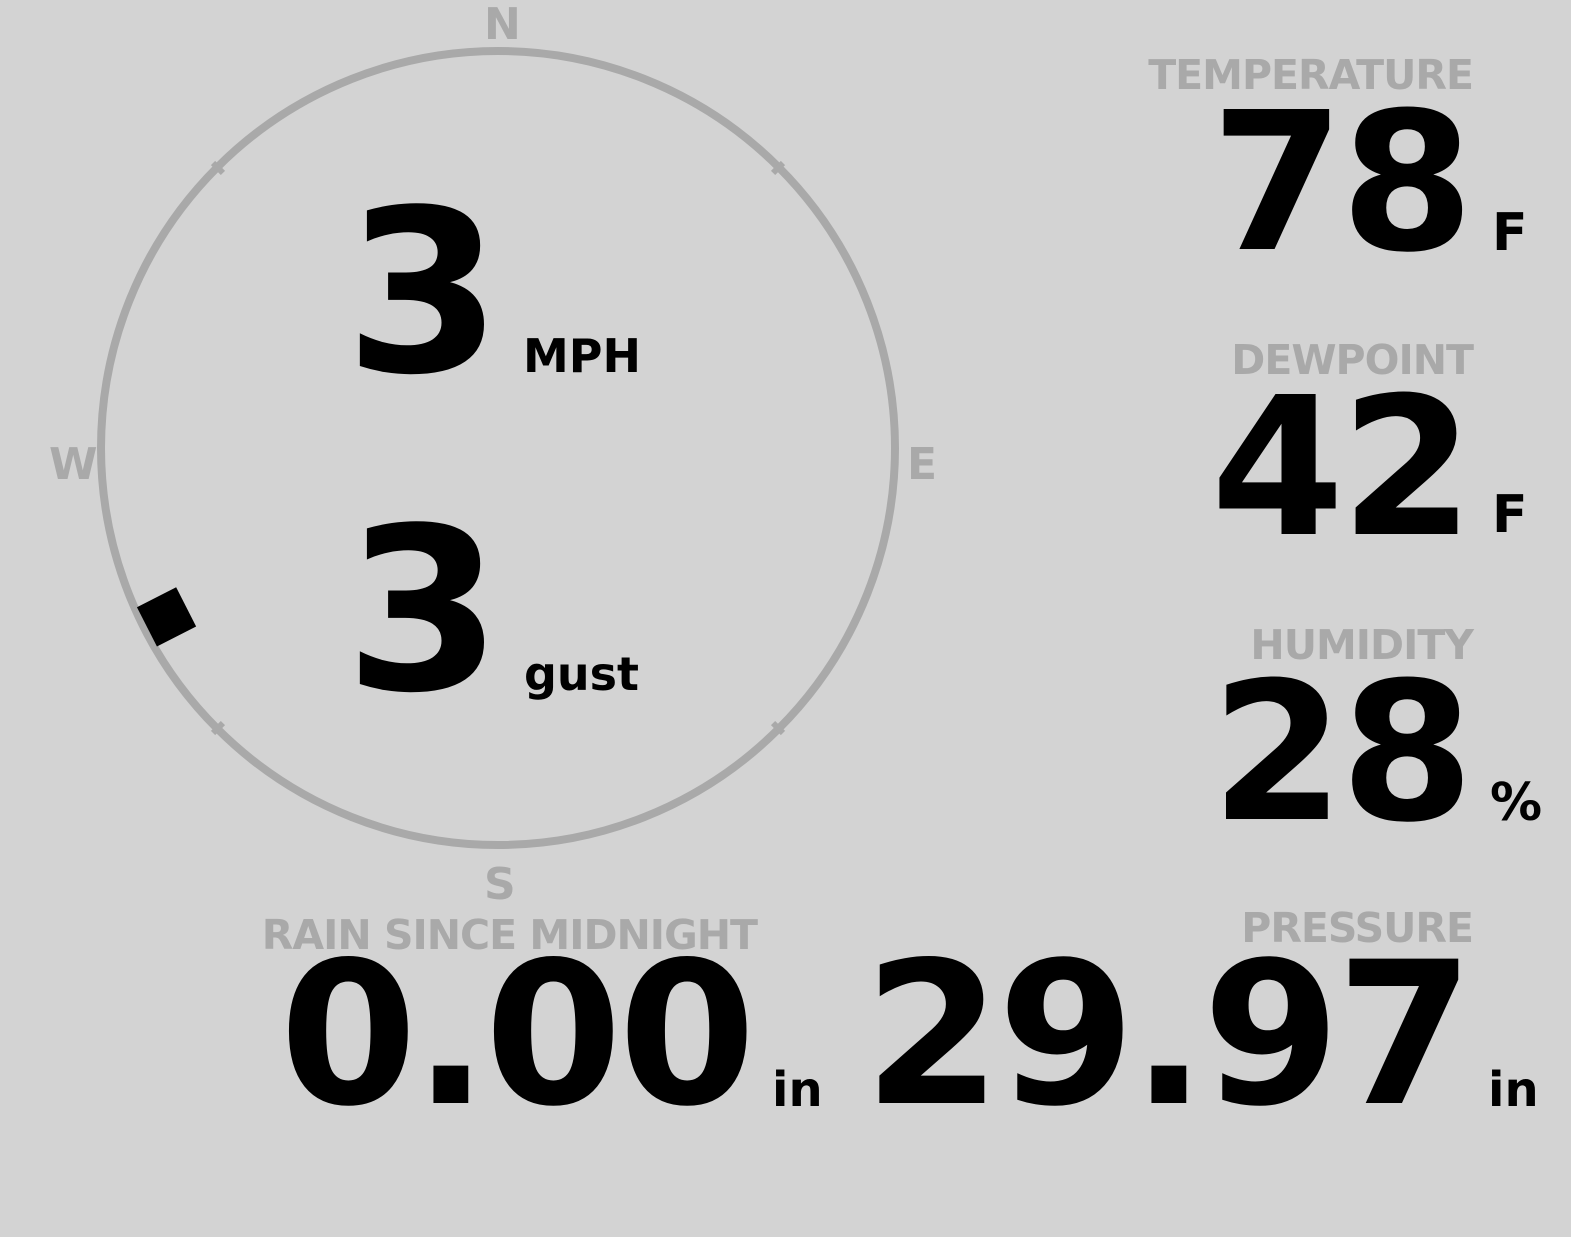 This screenshot has width=1571, height=1237. What do you see at coordinates (509, 935) in the screenshot?
I see `rain-label: RAIN SINCE MIDNIGHT` at bounding box center [509, 935].